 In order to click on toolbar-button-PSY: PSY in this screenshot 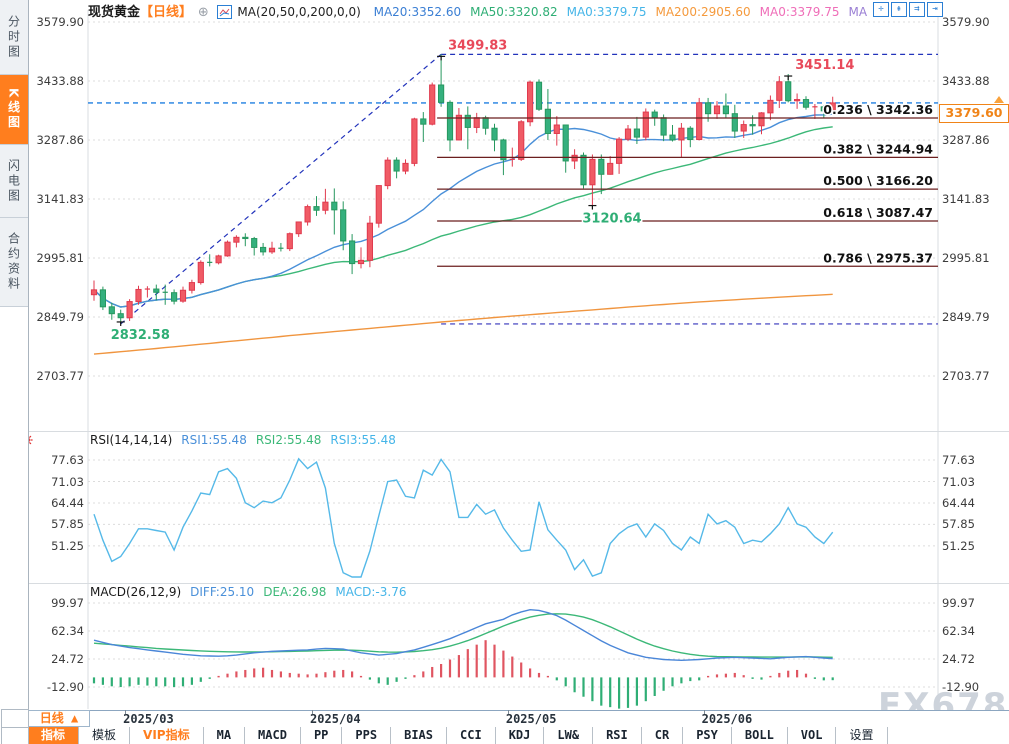, I will do `click(707, 735)`.